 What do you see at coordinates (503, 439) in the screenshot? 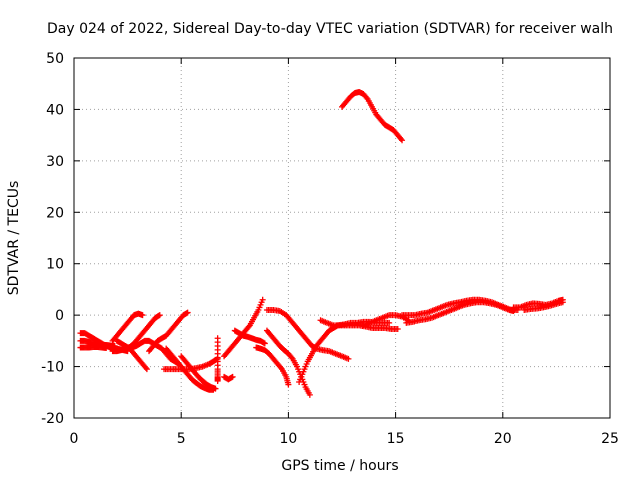
I see `x-tick-label: 20` at bounding box center [503, 439].